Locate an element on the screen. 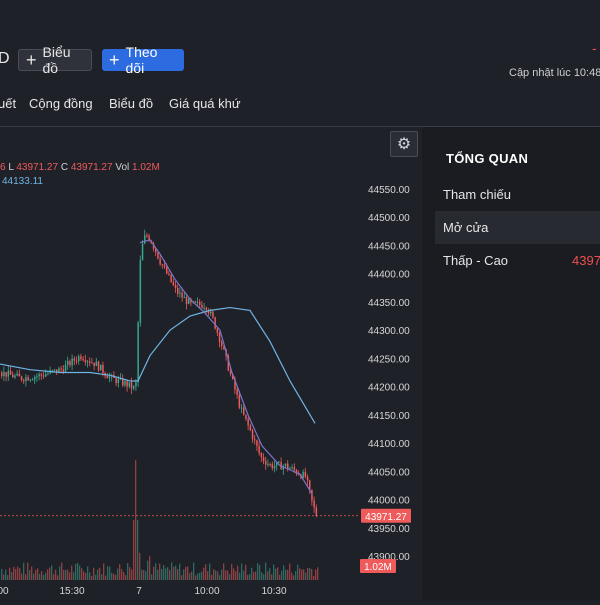 Image resolution: width=600 pixels, height=605 pixels. tab-overview: uết is located at coordinates (8, 103).